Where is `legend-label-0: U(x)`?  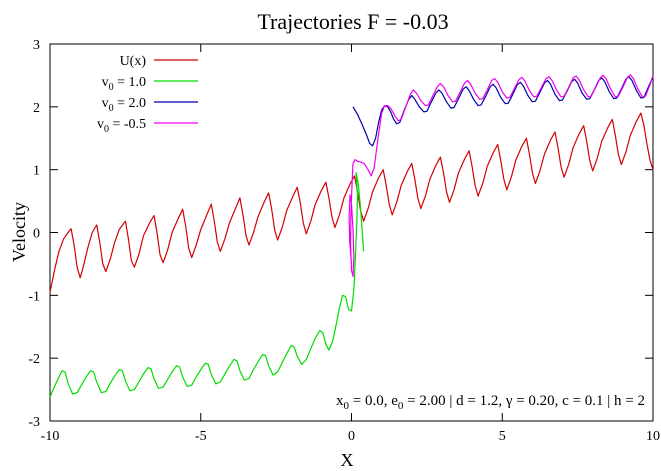
legend-label-0: U(x) is located at coordinates (133, 61).